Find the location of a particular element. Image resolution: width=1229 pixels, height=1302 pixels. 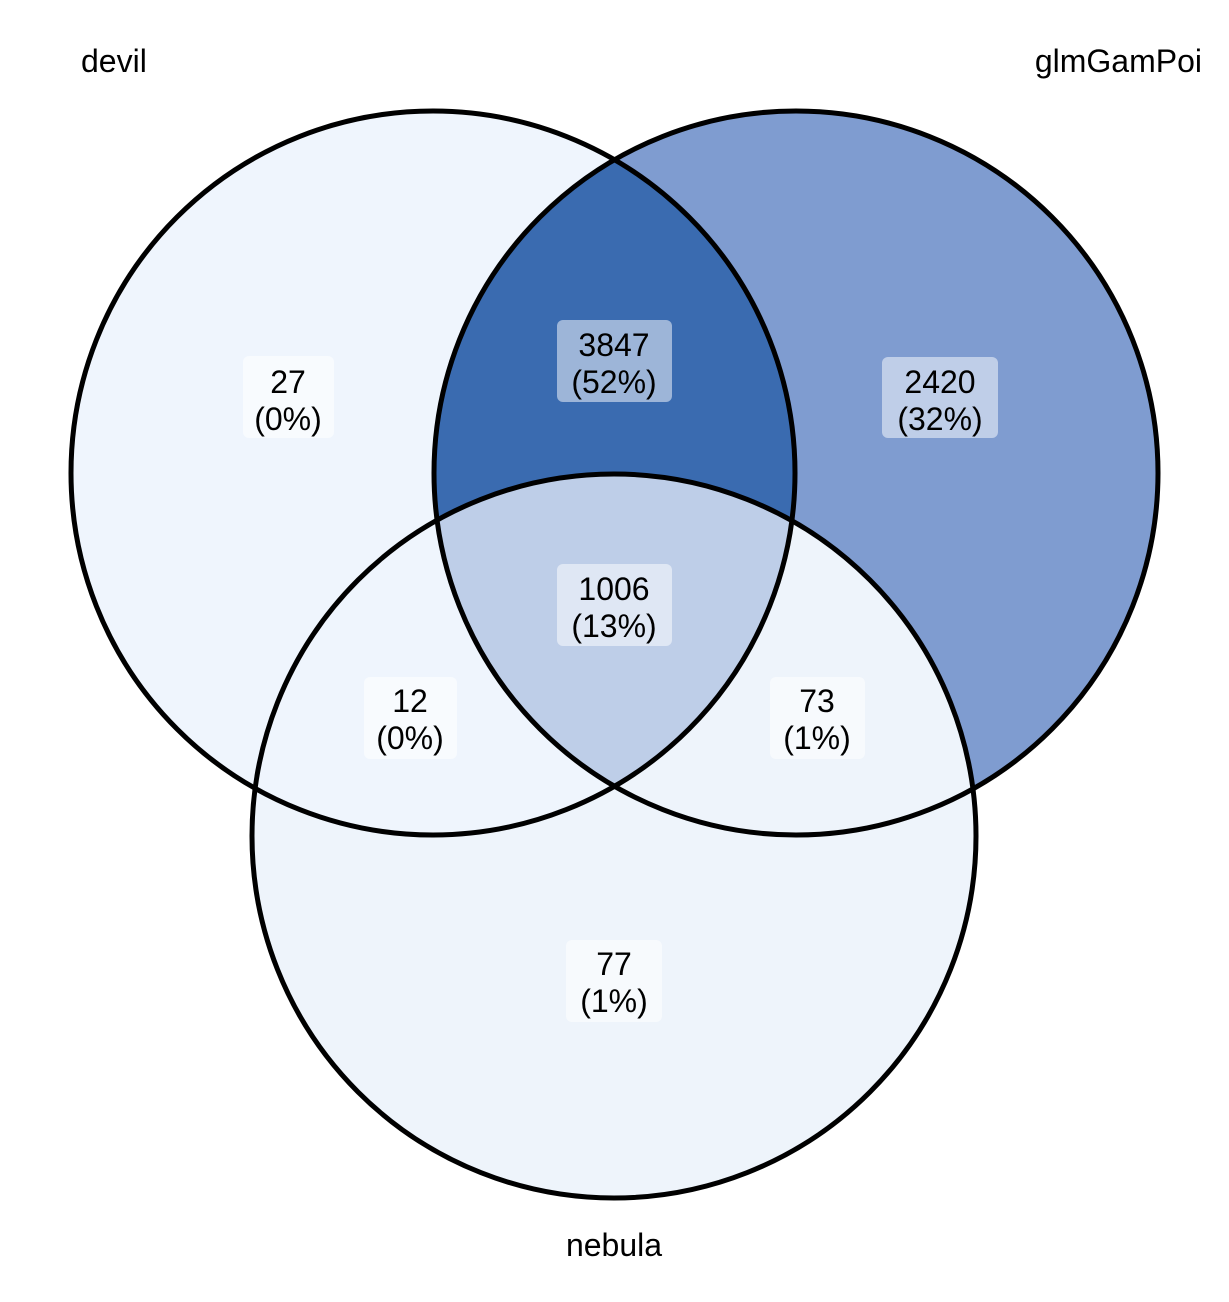

set-label-glmgampoi: glmGamPoi is located at coordinates (1118, 61).